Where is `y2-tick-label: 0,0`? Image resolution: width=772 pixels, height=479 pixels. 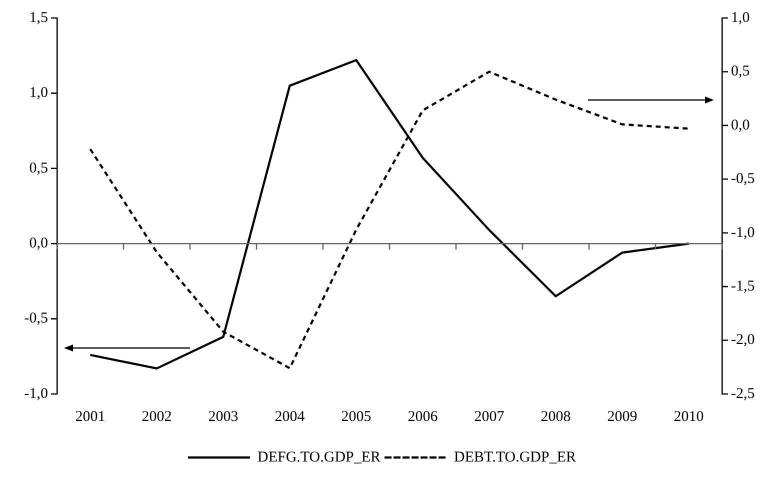 y2-tick-label: 0,0 is located at coordinates (740, 125).